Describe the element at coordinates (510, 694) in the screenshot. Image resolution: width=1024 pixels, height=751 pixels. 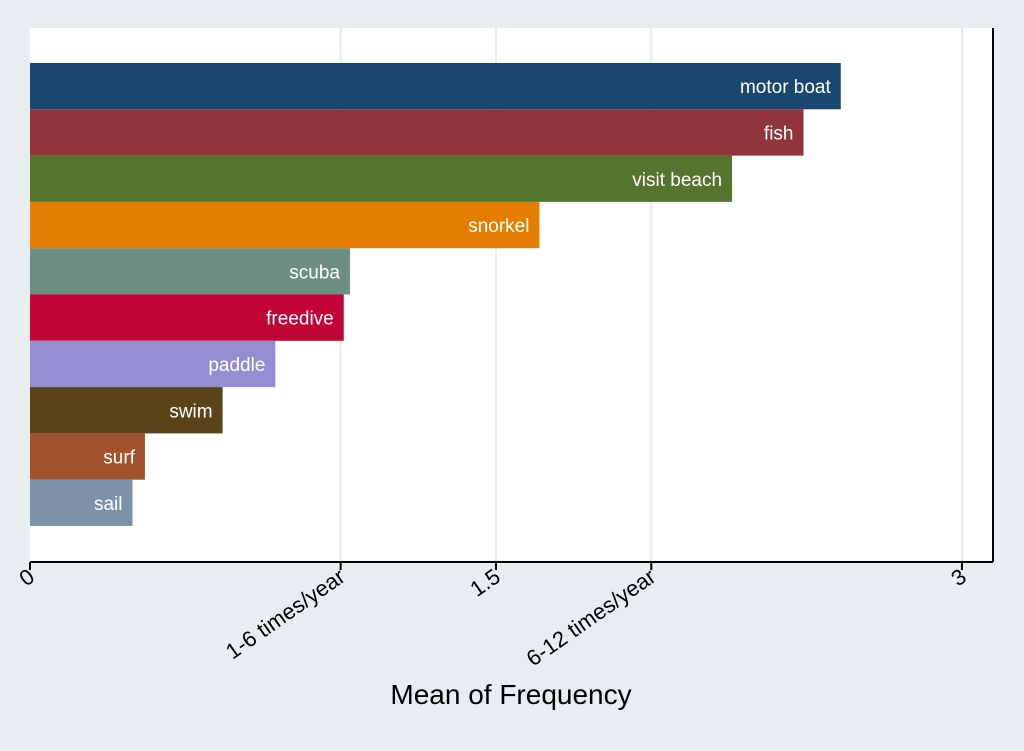
I see `x-axis-title: Mean of Frequency` at that location.